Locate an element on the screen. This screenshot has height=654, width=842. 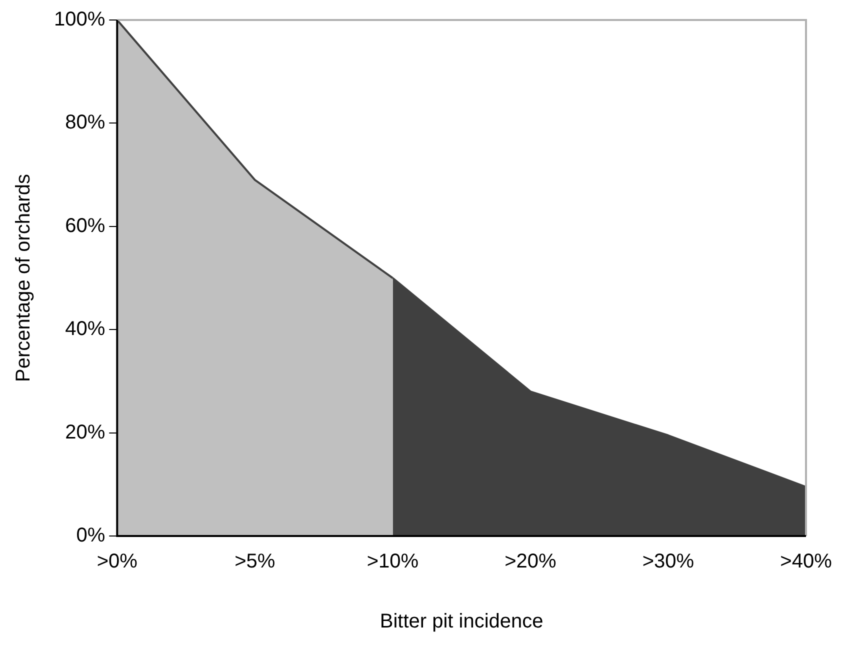
y-tick-label: 60% is located at coordinates (85, 225).